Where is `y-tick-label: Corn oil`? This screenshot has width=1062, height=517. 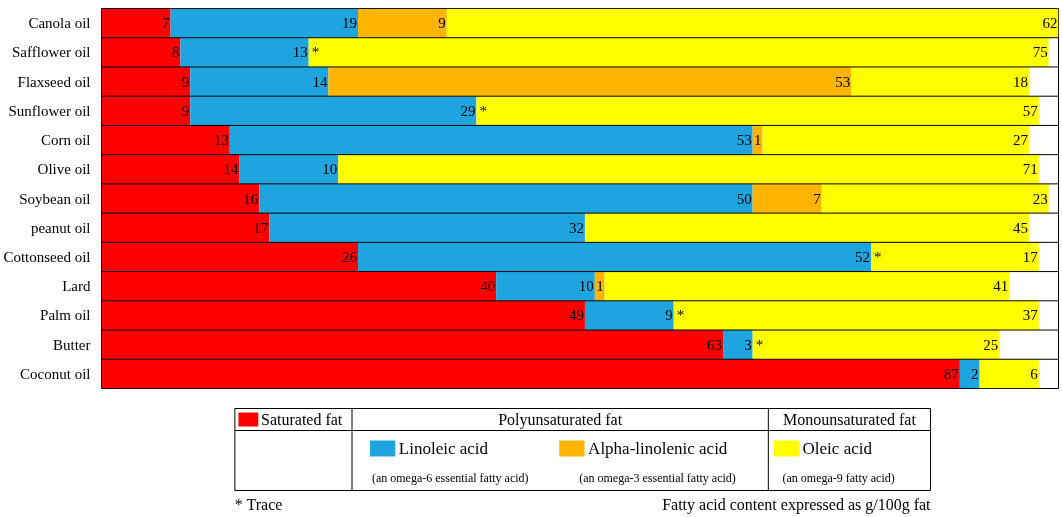 y-tick-label: Corn oil is located at coordinates (65, 140).